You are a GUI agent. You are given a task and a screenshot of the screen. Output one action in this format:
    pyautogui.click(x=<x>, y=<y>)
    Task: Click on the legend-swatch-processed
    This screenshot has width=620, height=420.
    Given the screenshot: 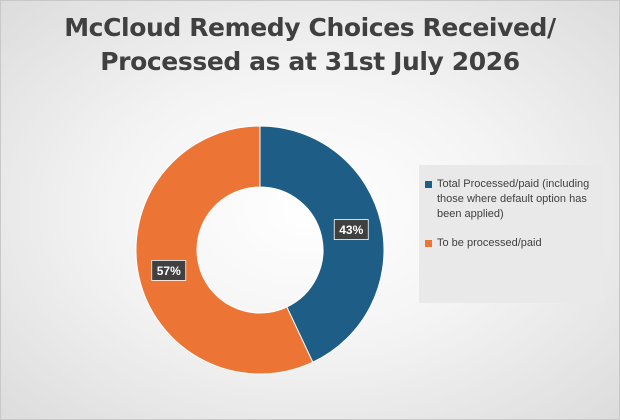 What is the action you would take?
    pyautogui.click(x=428, y=184)
    